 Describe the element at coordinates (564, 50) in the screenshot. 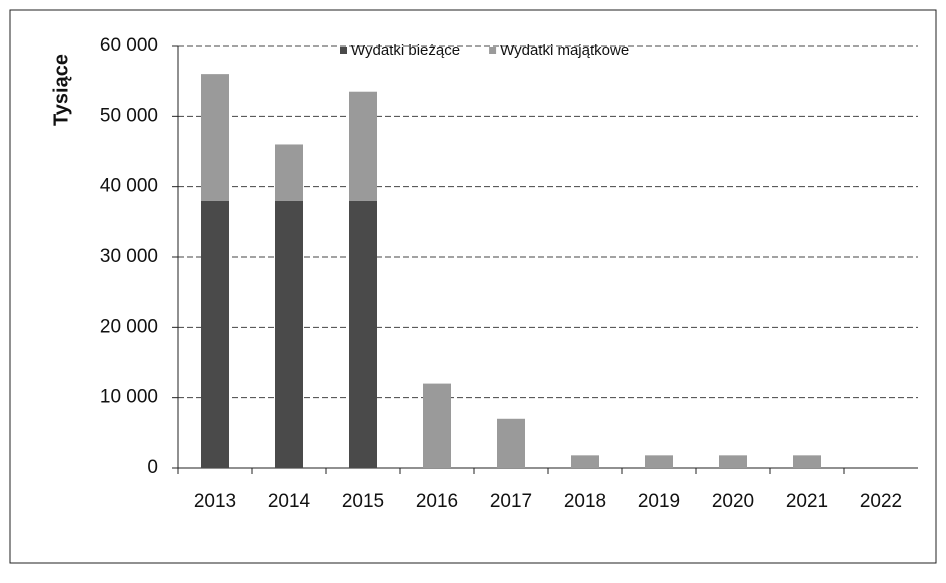

I see `legend-label: Wydatki majątkowe` at that location.